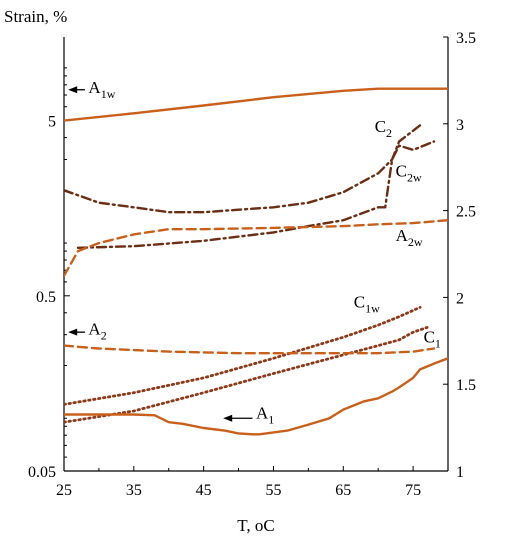 The height and width of the screenshot is (550, 506). I want to click on x-tick-label: 75, so click(413, 490).